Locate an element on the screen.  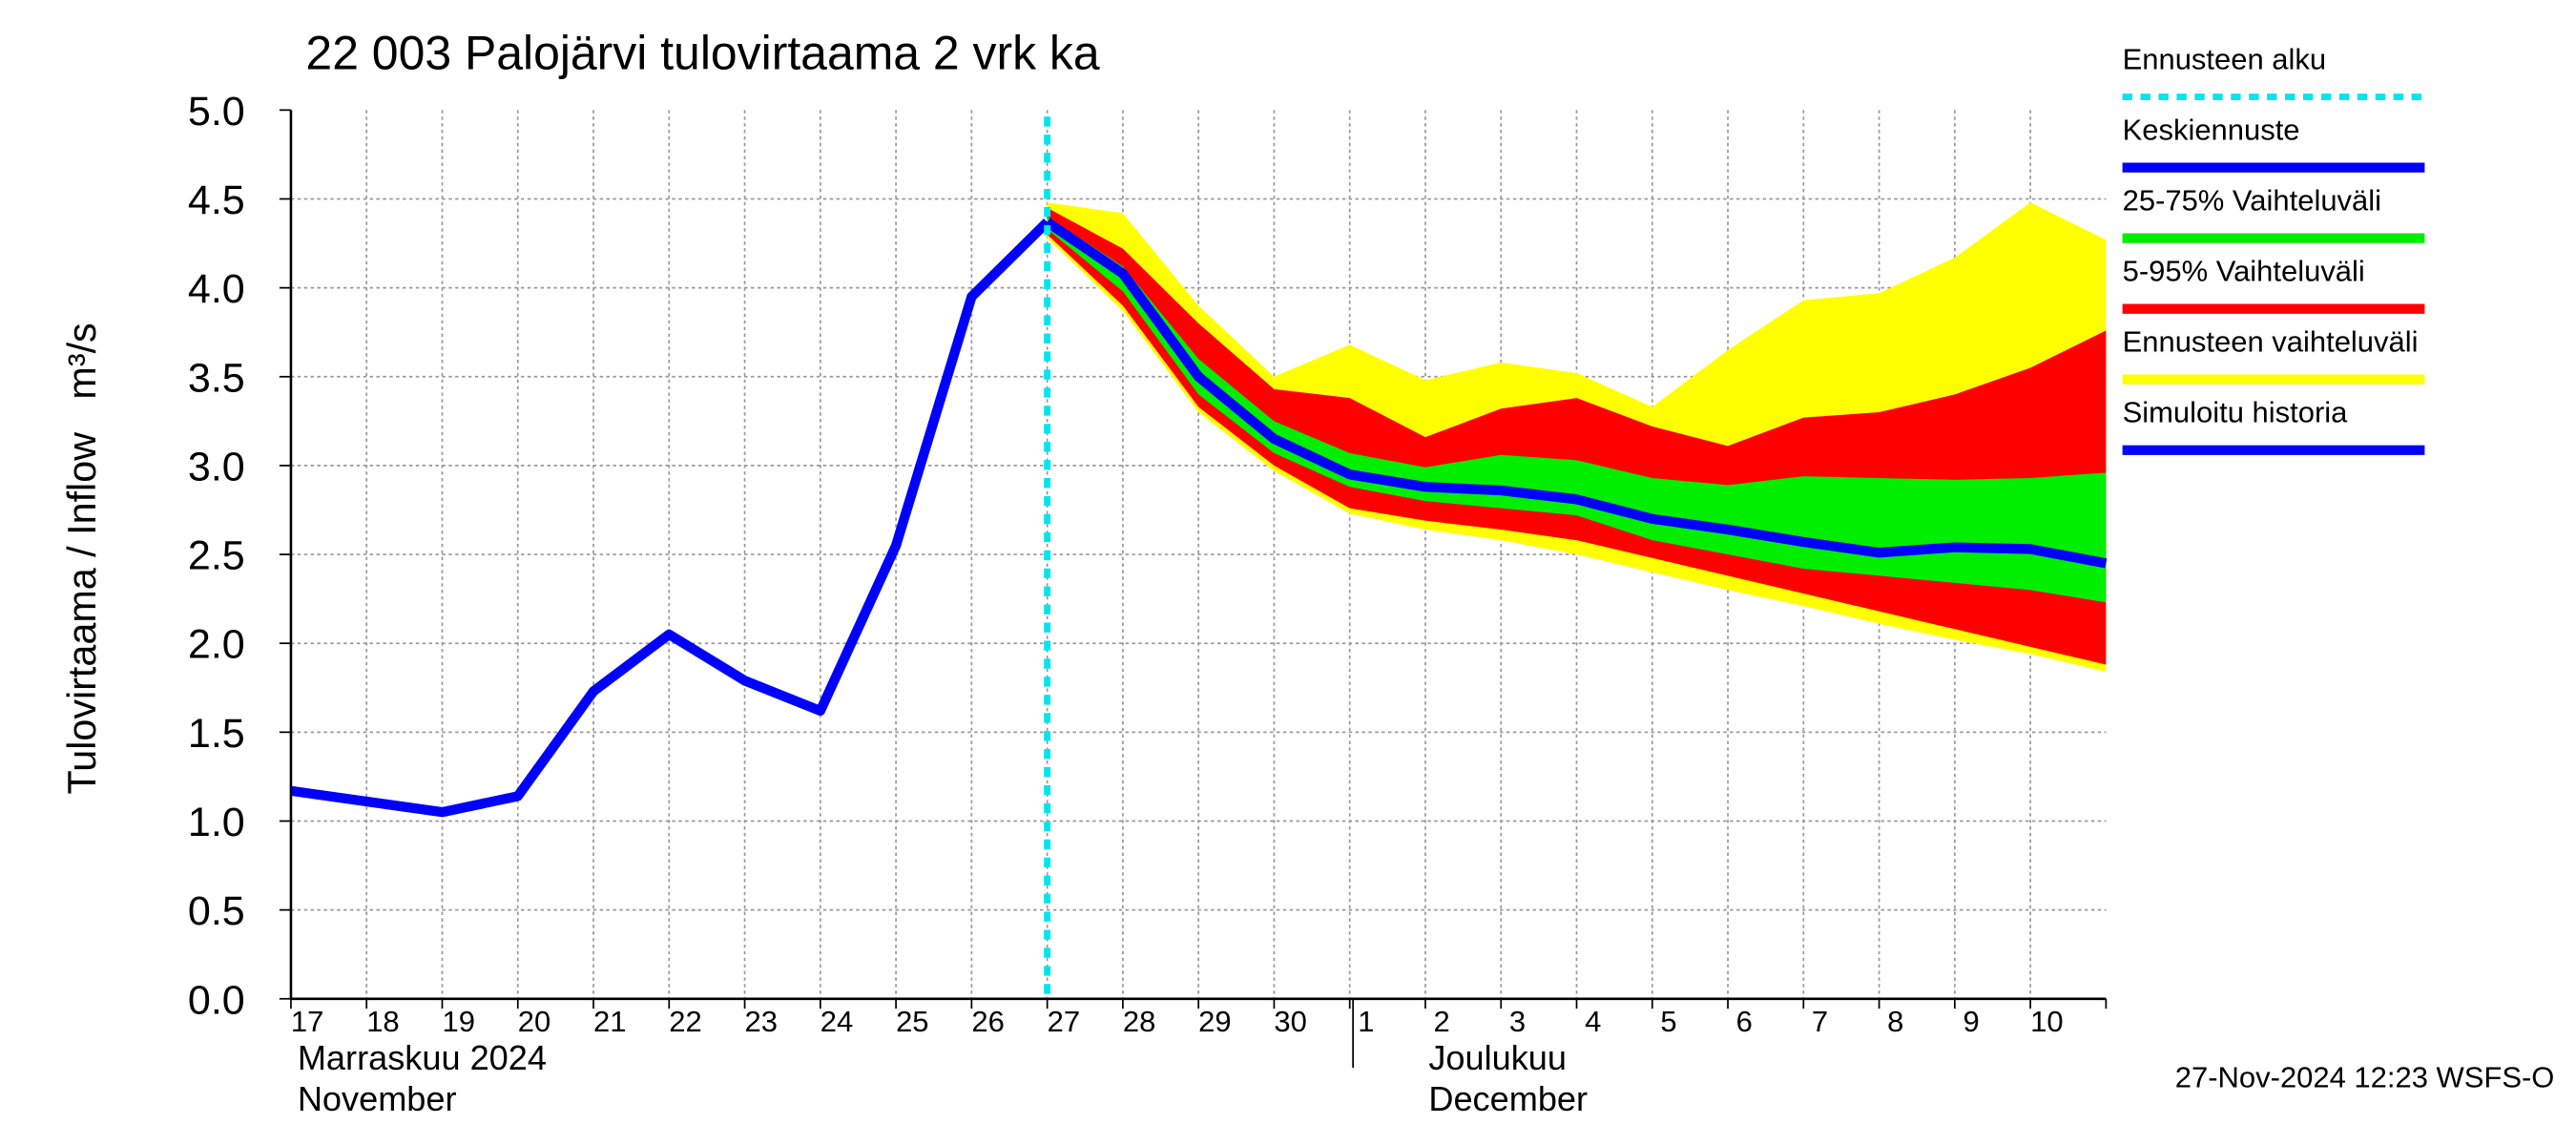
x-tick-label: 24 is located at coordinates (837, 1022).